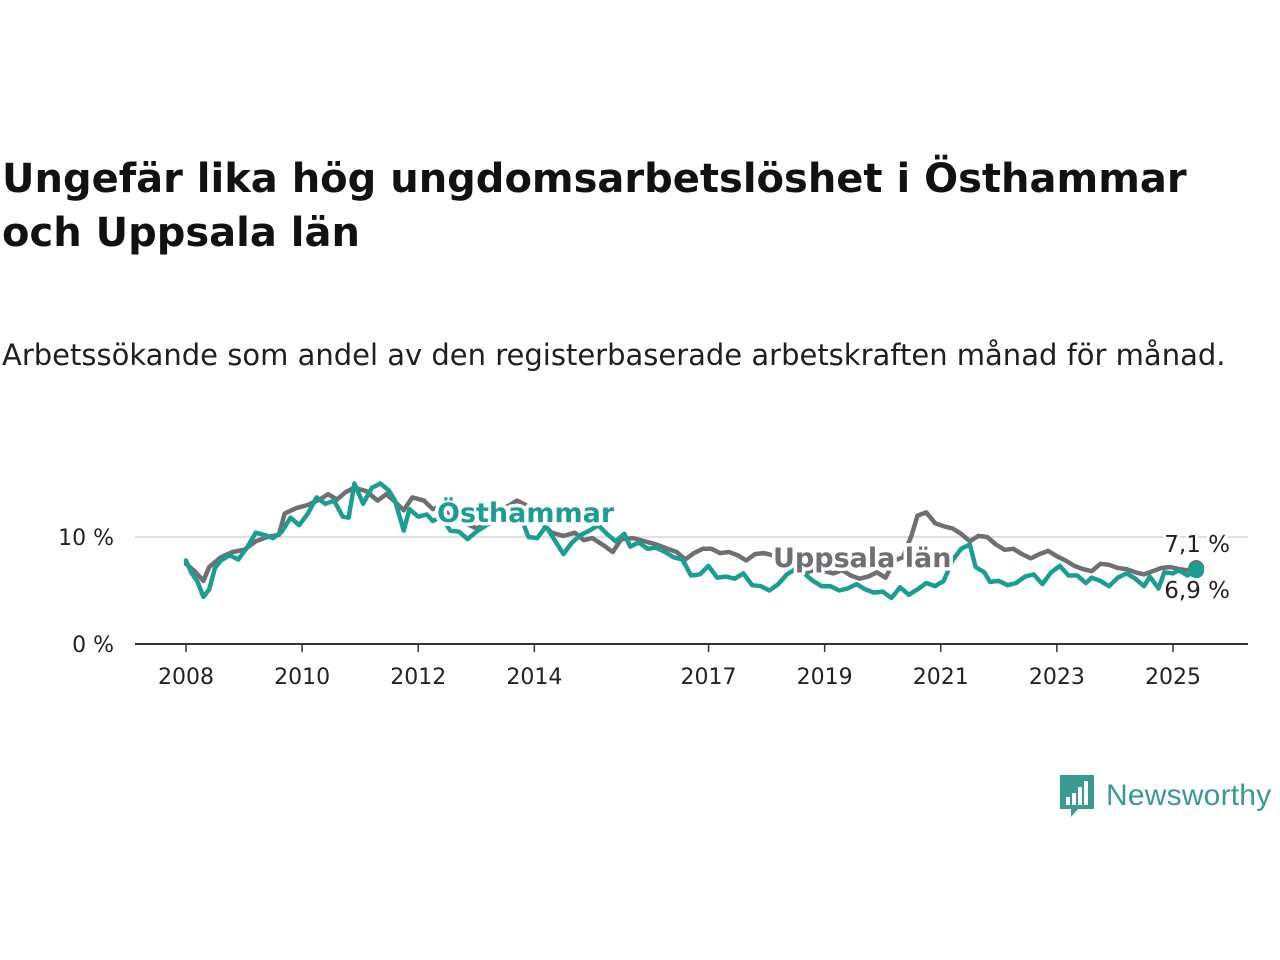 This screenshot has width=1280, height=960. Describe the element at coordinates (534, 677) in the screenshot. I see `x-tick-label: 2014` at that location.